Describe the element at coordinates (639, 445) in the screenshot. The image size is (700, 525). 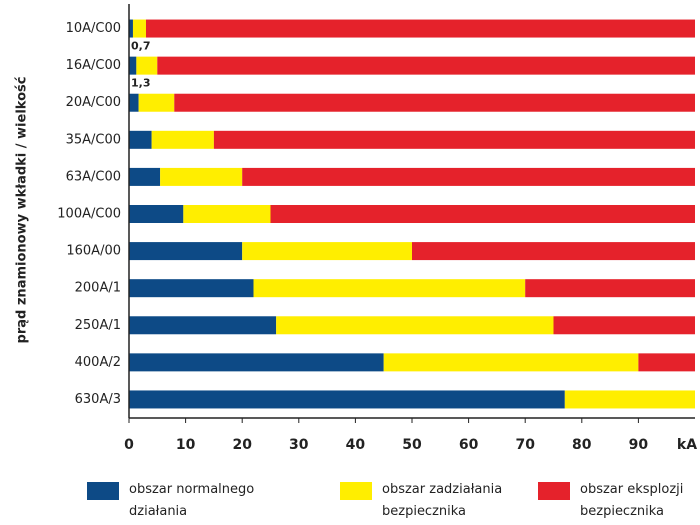
I see `x-tick-label: 90` at that location.